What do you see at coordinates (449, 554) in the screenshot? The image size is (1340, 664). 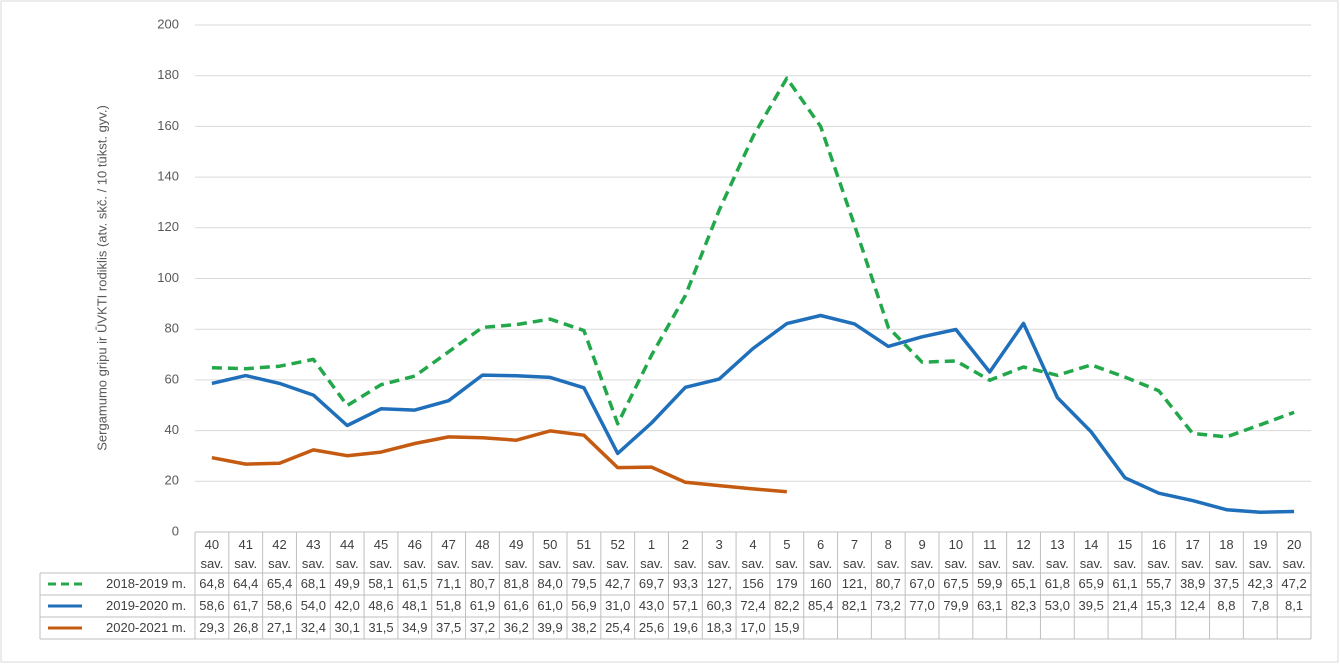 I see `x-tick-label: 47 sav.` at bounding box center [449, 554].